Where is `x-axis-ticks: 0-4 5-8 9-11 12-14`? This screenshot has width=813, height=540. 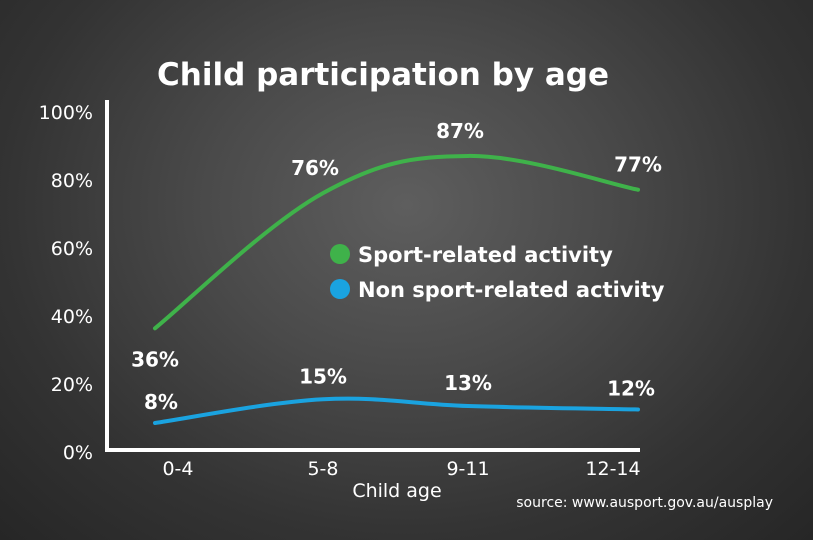 x-axis-ticks: 0-4 5-8 9-11 12-14 is located at coordinates (401, 469).